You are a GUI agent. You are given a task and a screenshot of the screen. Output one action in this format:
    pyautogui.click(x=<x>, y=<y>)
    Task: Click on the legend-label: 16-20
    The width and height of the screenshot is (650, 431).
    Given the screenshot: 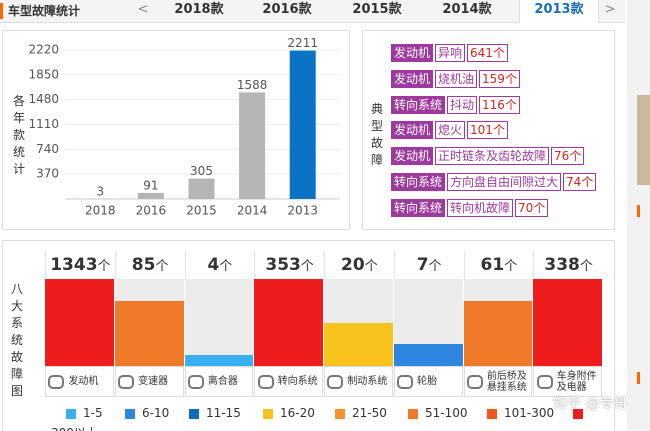 What is the action you would take?
    pyautogui.click(x=297, y=413)
    